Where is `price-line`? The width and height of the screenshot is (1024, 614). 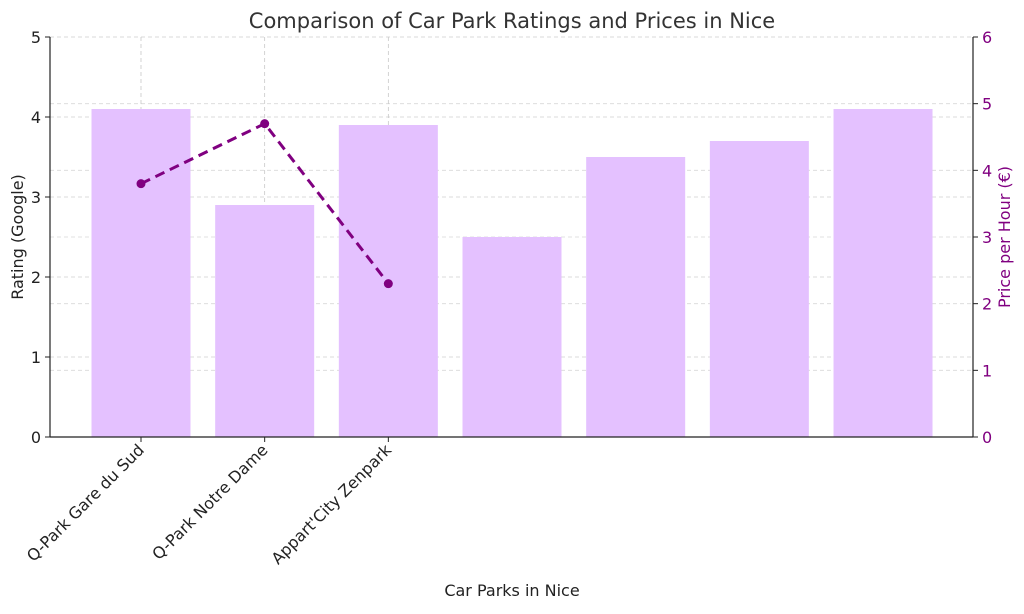 price-line is located at coordinates (264, 204).